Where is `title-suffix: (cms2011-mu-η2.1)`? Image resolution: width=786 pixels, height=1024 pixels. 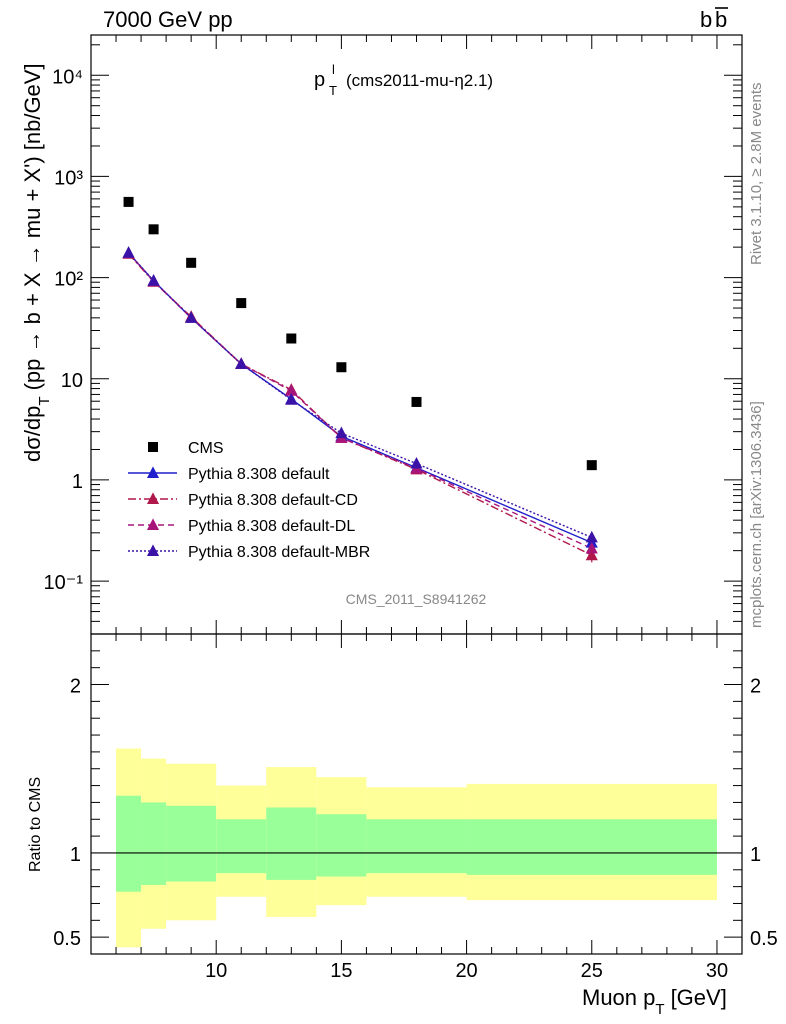 title-suffix: (cms2011-mu-η2.1) is located at coordinates (419, 80).